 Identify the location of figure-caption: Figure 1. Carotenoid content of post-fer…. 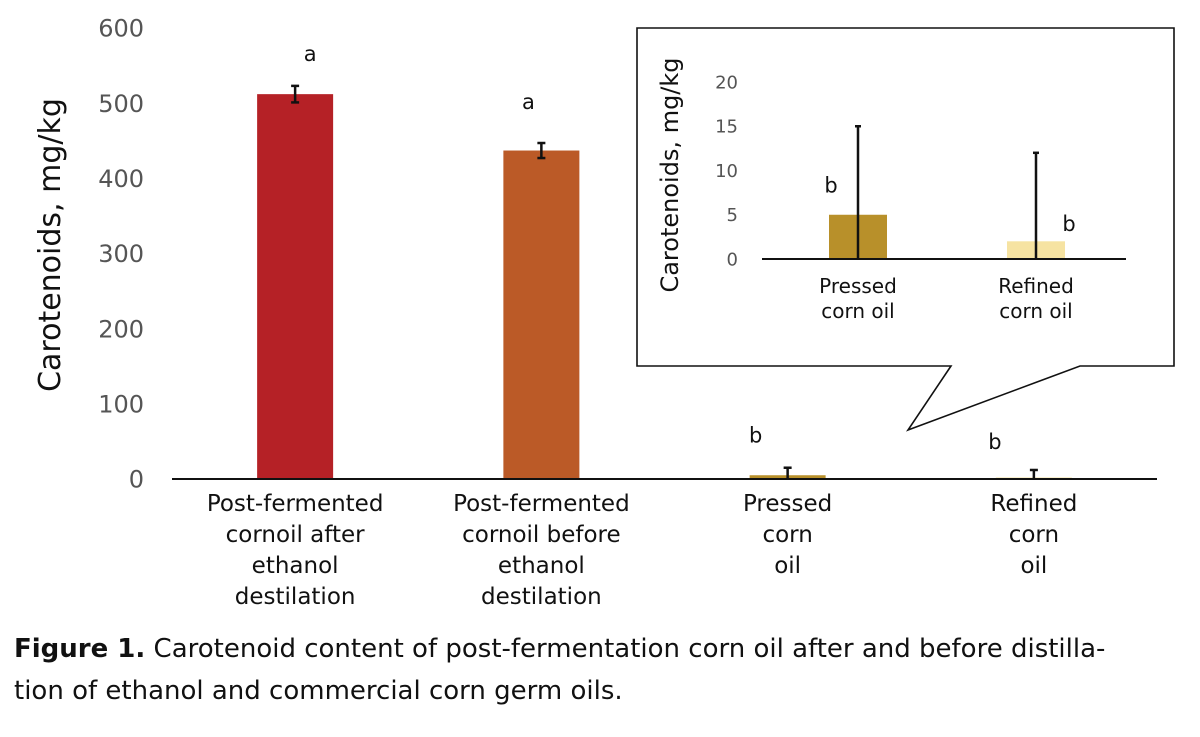
(601, 670).